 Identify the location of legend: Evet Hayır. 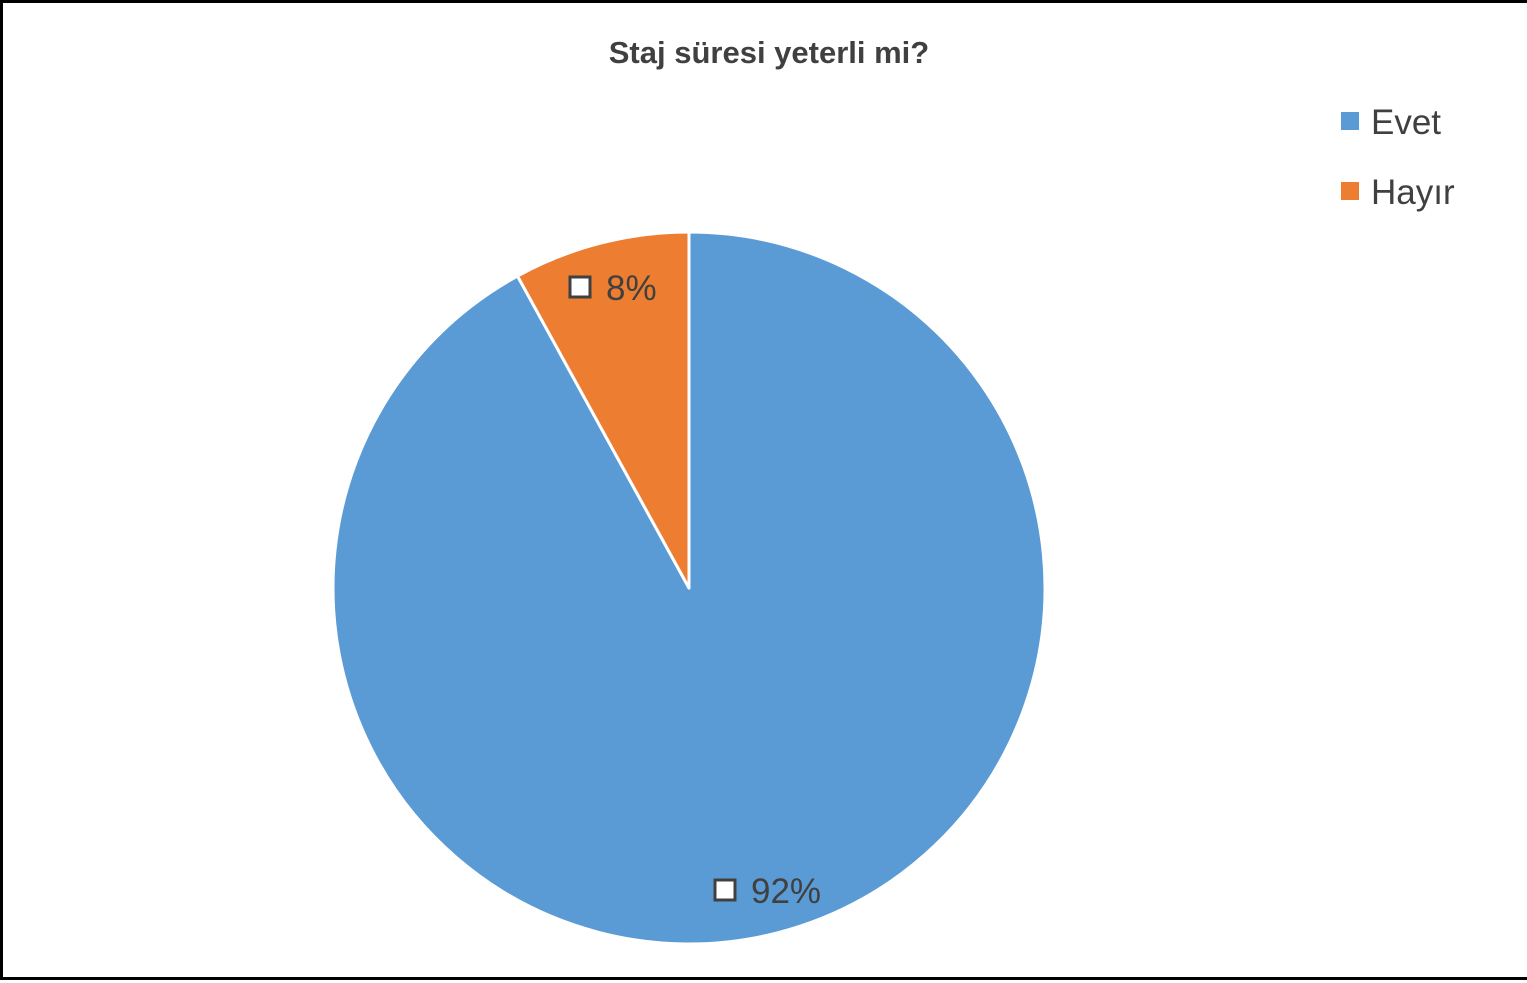
(1398, 157).